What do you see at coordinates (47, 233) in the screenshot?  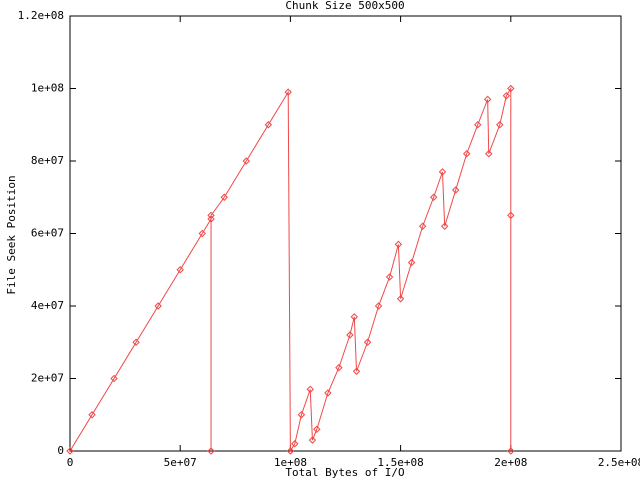 I see `y-tick-label: 6e+07` at bounding box center [47, 233].